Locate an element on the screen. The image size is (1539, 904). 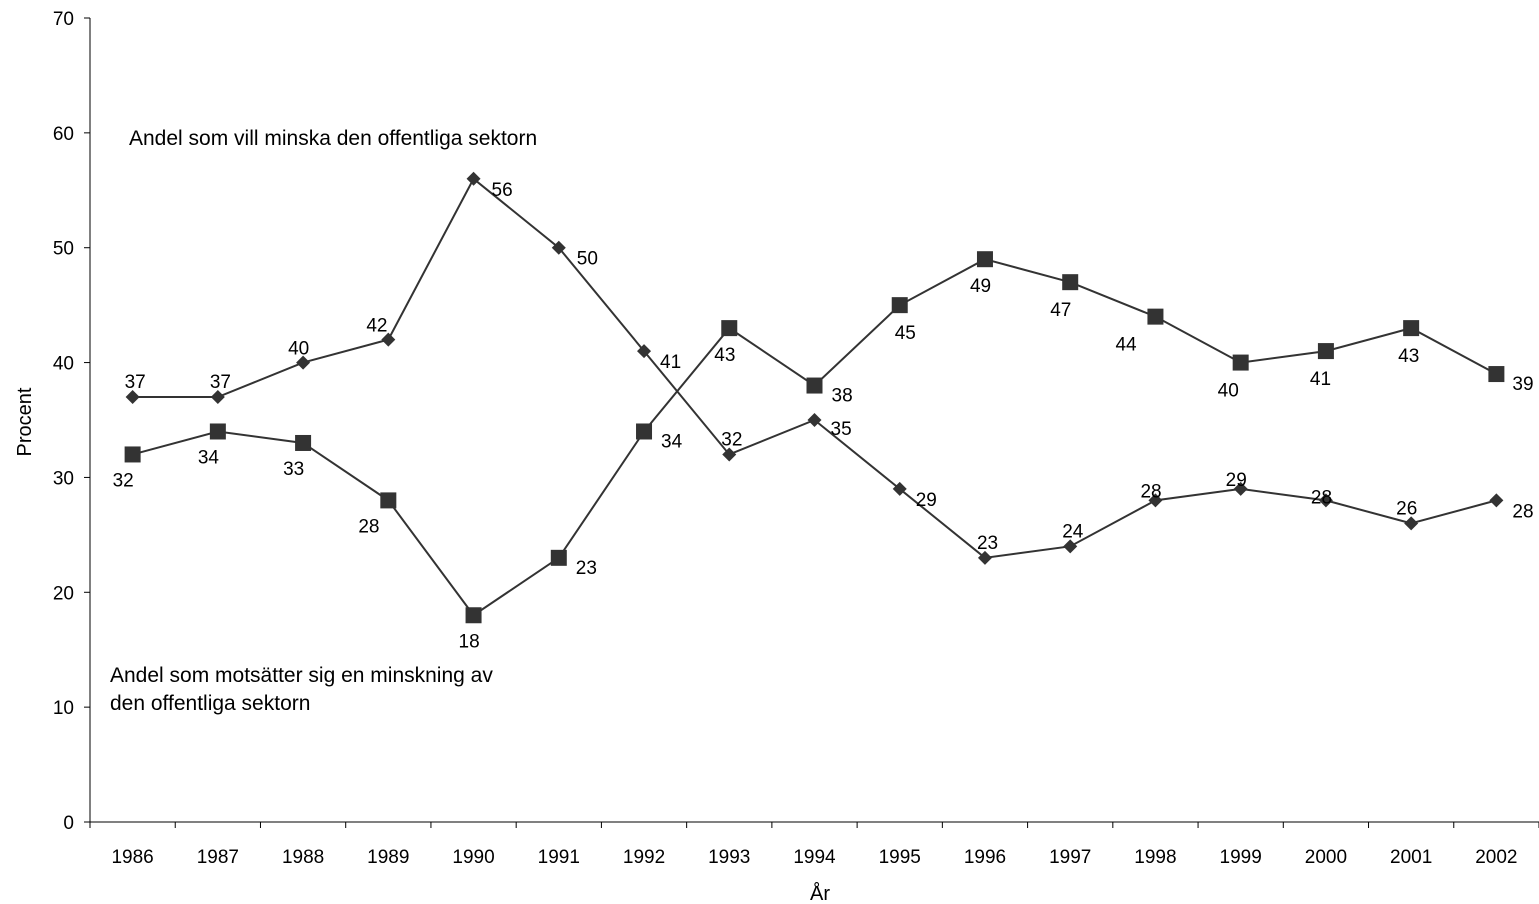
y-tick-label: 40 is located at coordinates (63, 364).